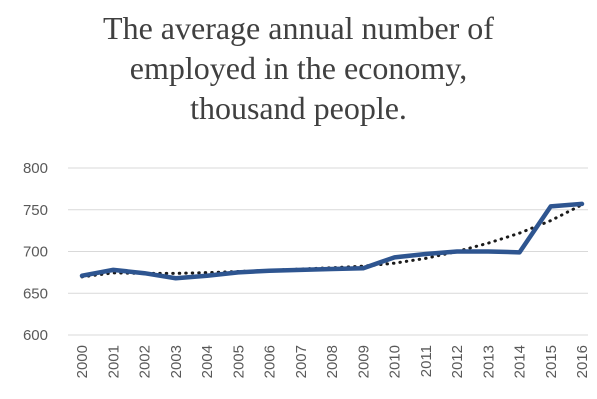  Describe the element at coordinates (298, 28) in the screenshot. I see `chart-title-line-1: The average annual number of` at that location.